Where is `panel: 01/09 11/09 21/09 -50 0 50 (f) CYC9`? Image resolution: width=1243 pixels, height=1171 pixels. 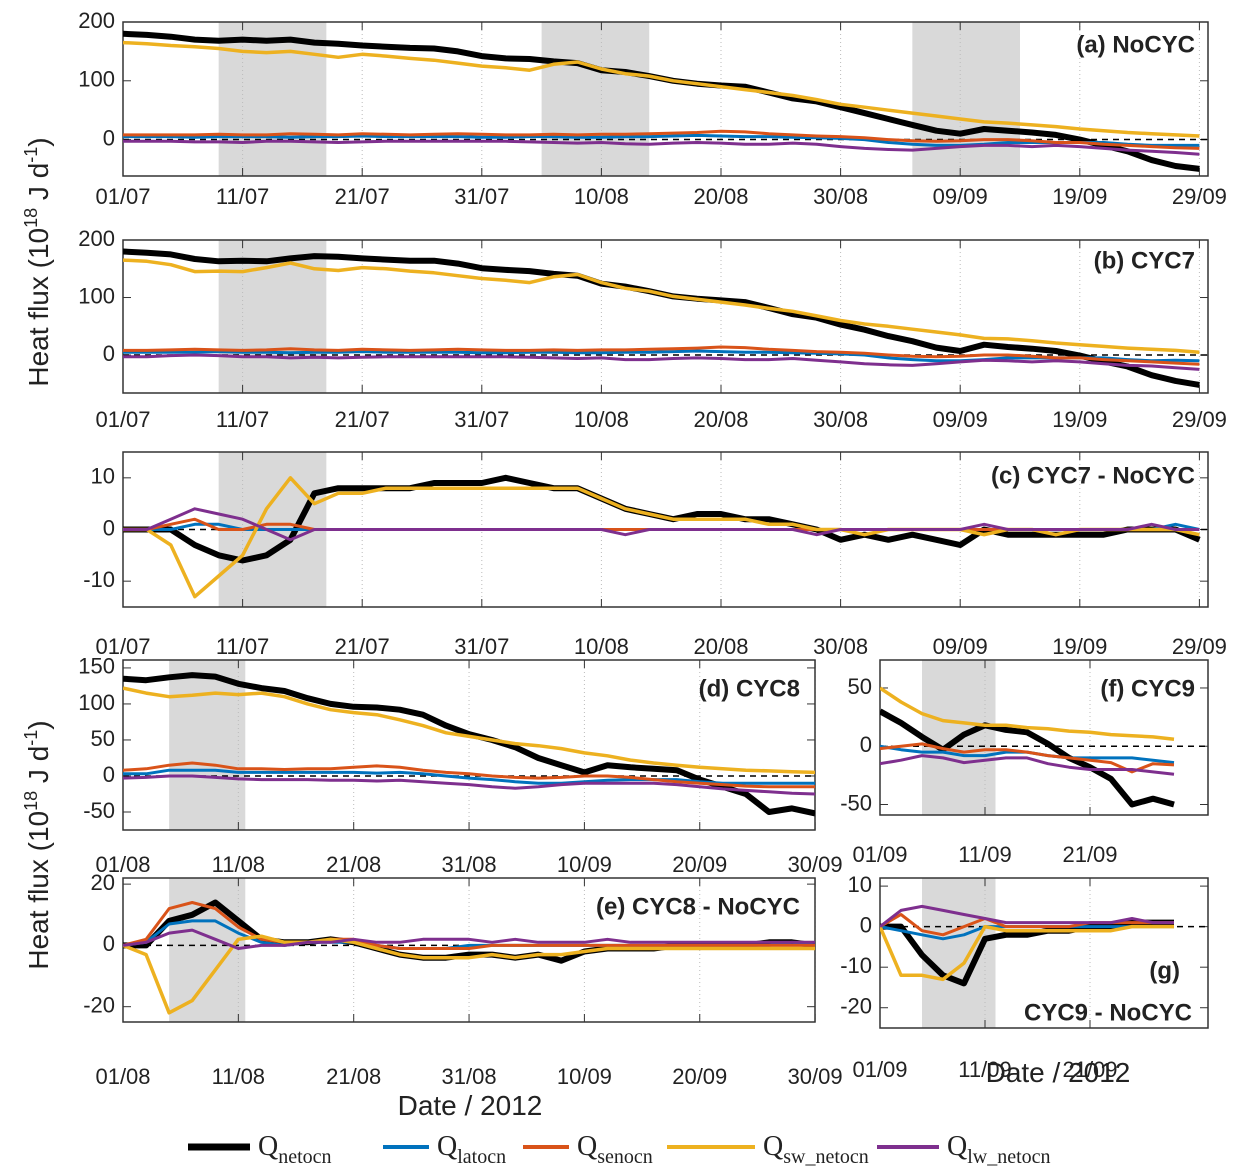 panel: 01/09 11/09 21/09 -50 0 50 (f) CYC9 is located at coordinates (1024, 763).